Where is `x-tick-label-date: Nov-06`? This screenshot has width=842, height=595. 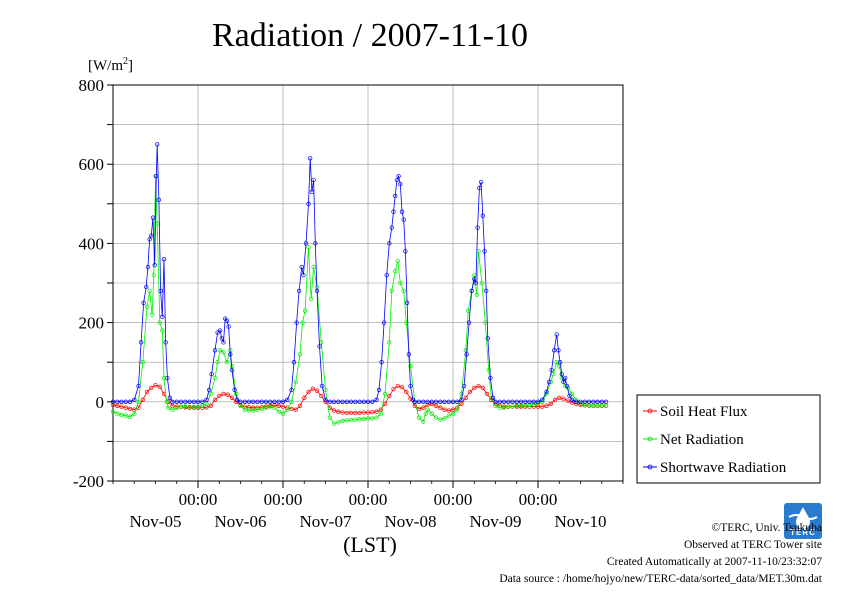 x-tick-label-date: Nov-06 is located at coordinates (241, 521).